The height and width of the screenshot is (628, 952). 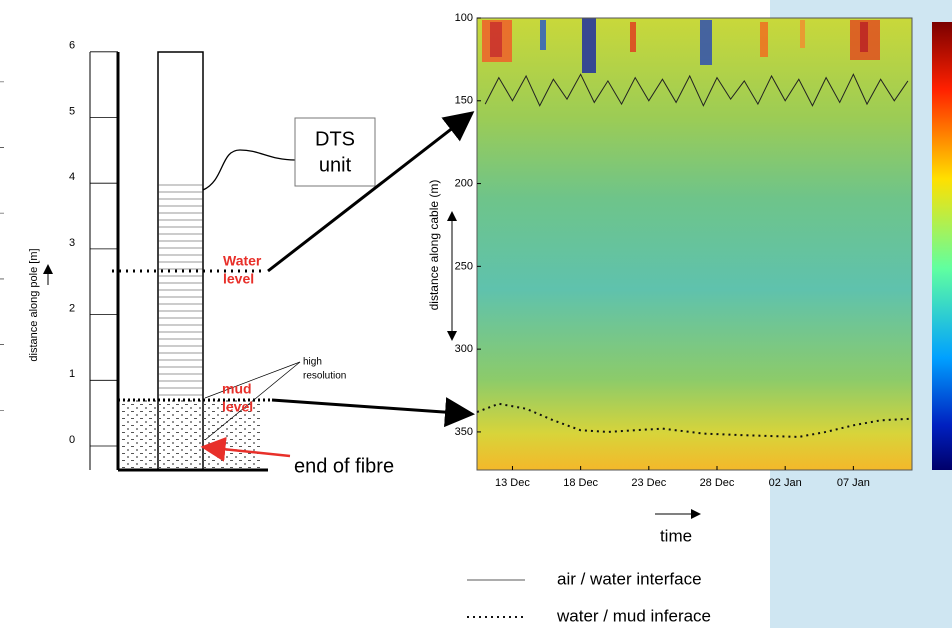 I want to click on pole-tick-label: 5, so click(x=72, y=111).